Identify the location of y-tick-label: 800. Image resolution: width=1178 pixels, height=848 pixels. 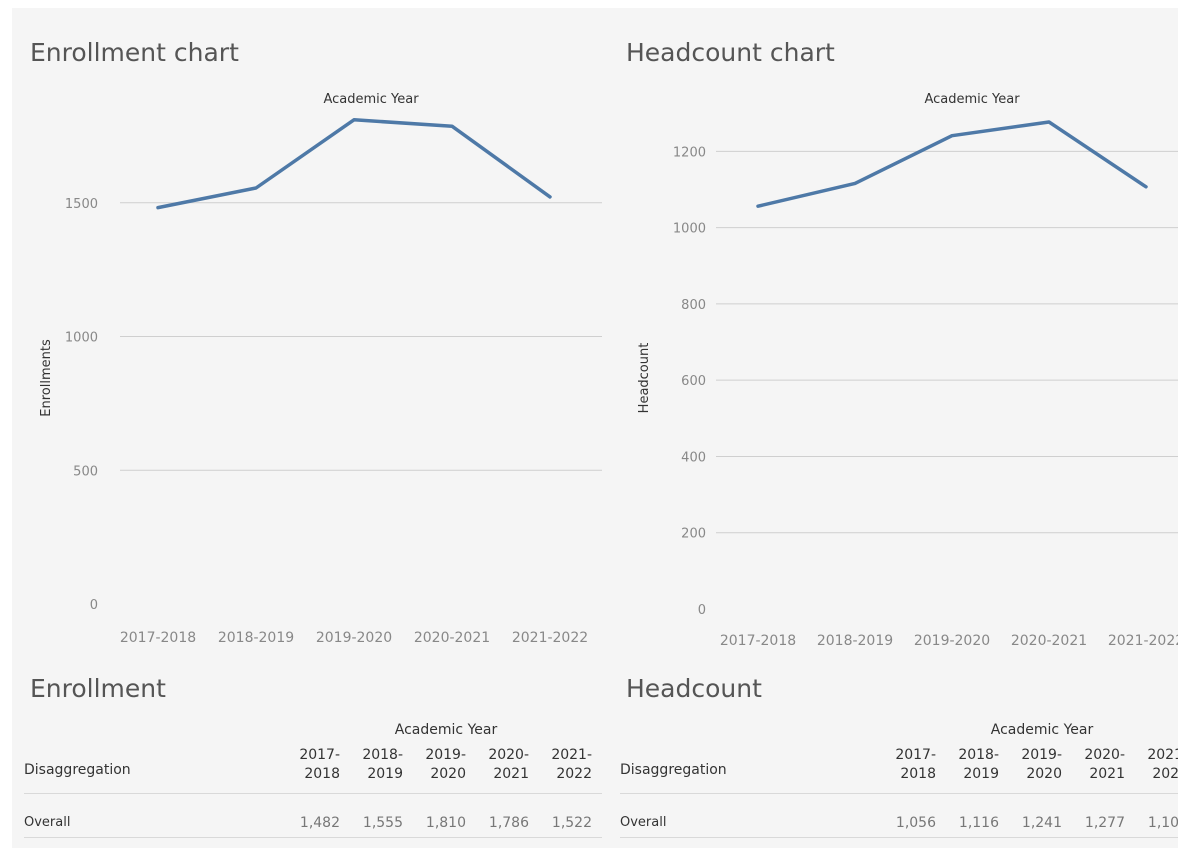
(693, 305).